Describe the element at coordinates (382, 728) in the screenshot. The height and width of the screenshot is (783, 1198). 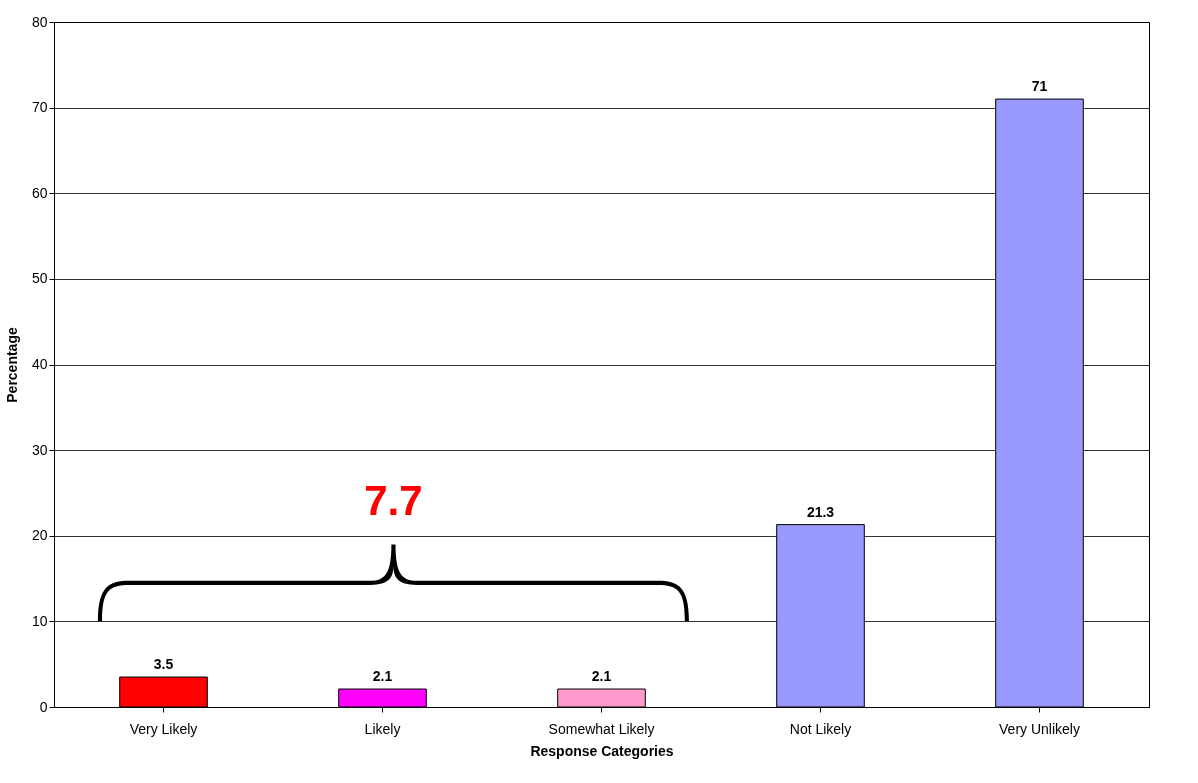
I see `x-tick-label: Likely` at that location.